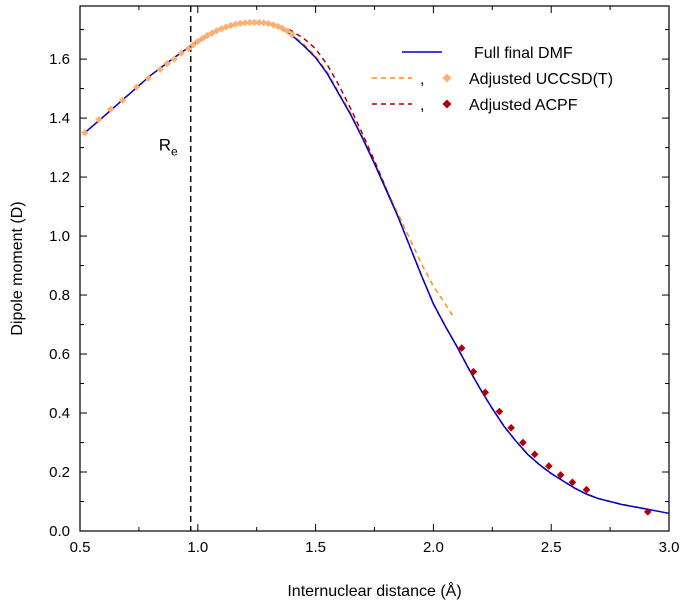 The height and width of the screenshot is (603, 683). What do you see at coordinates (541, 79) in the screenshot?
I see `legend-uccsd-label: Adjusted UCCSD(T)` at bounding box center [541, 79].